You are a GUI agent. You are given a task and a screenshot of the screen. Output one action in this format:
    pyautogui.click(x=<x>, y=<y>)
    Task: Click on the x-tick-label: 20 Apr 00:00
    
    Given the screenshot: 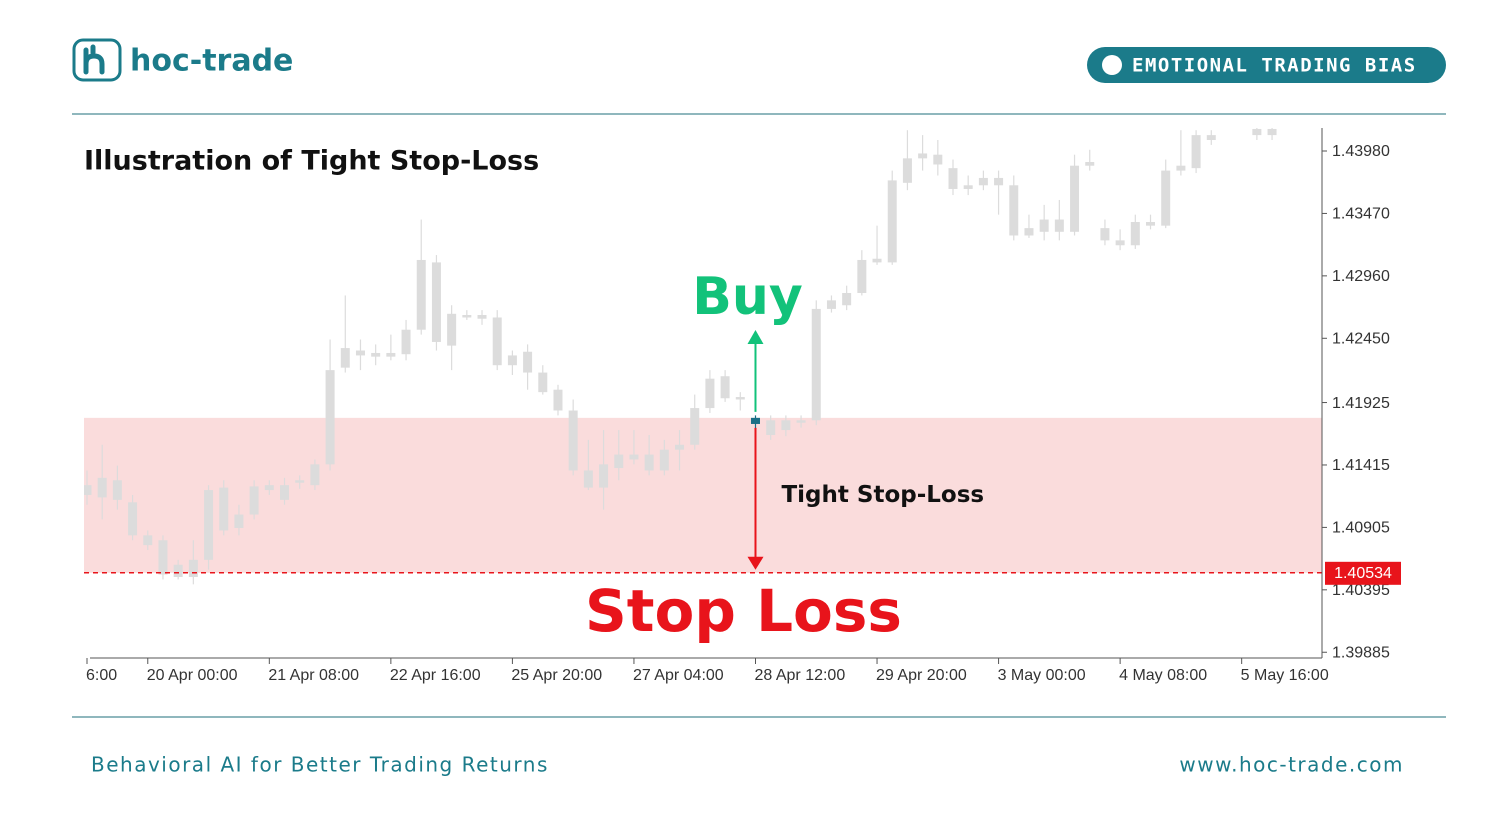 What is the action you would take?
    pyautogui.click(x=192, y=675)
    